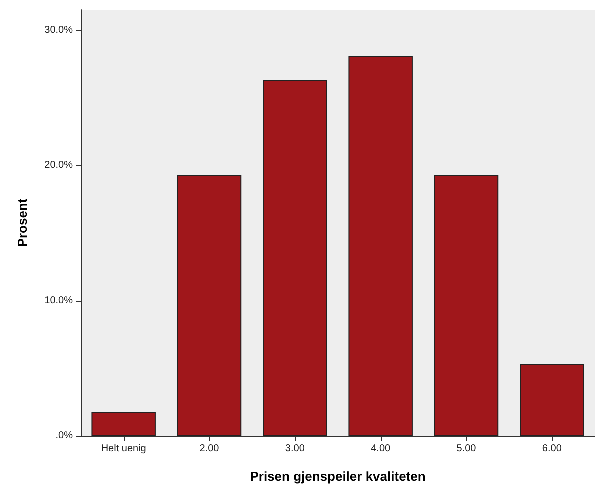  I want to click on y-tick-label: .0%, so click(65, 436).